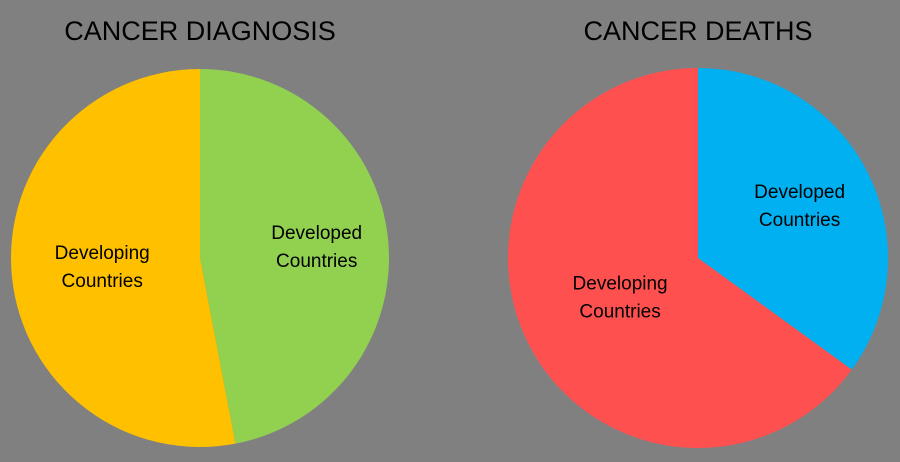 This screenshot has width=900, height=462. I want to click on pie-slice-developed-countries, so click(793, 219).